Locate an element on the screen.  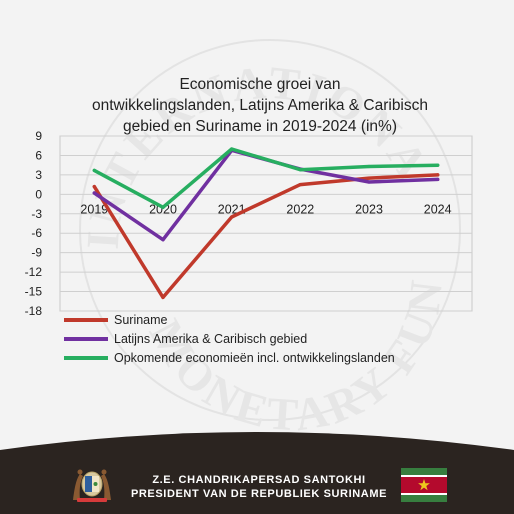
y-tick-label-5: -6 is located at coordinates (36, 233).